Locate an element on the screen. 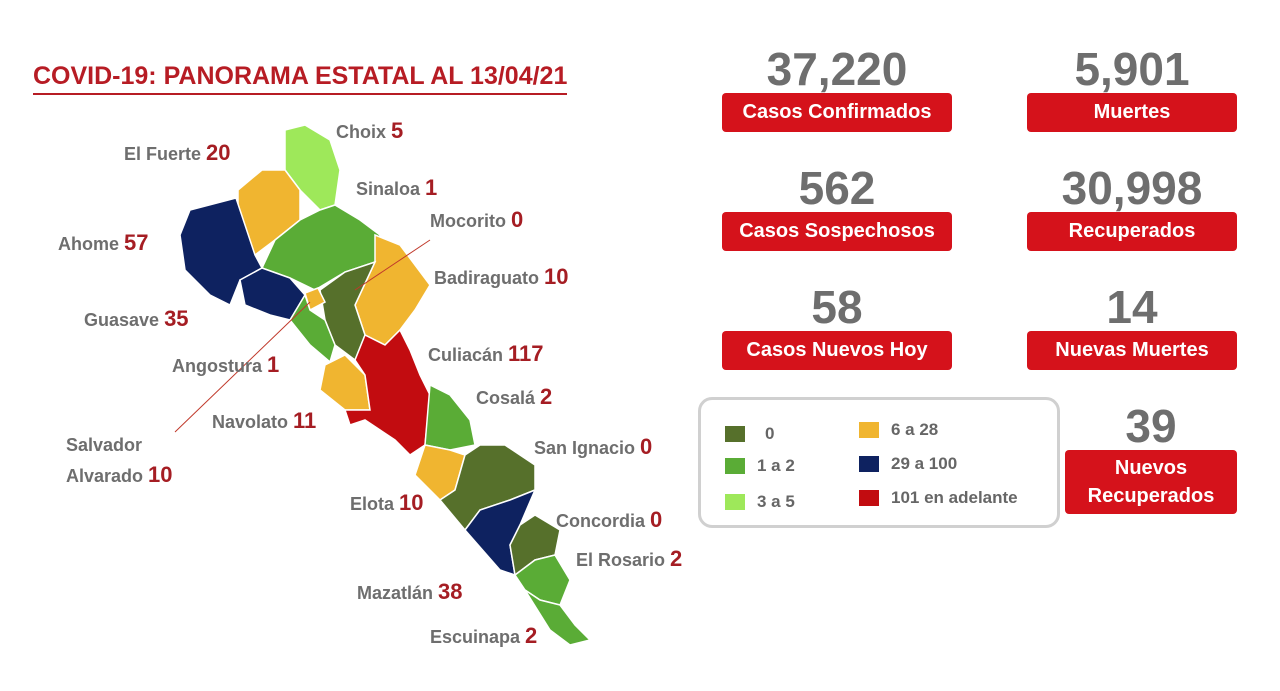 The width and height of the screenshot is (1280, 691). stat: 37,220 Casos Confirmados is located at coordinates (837, 88).